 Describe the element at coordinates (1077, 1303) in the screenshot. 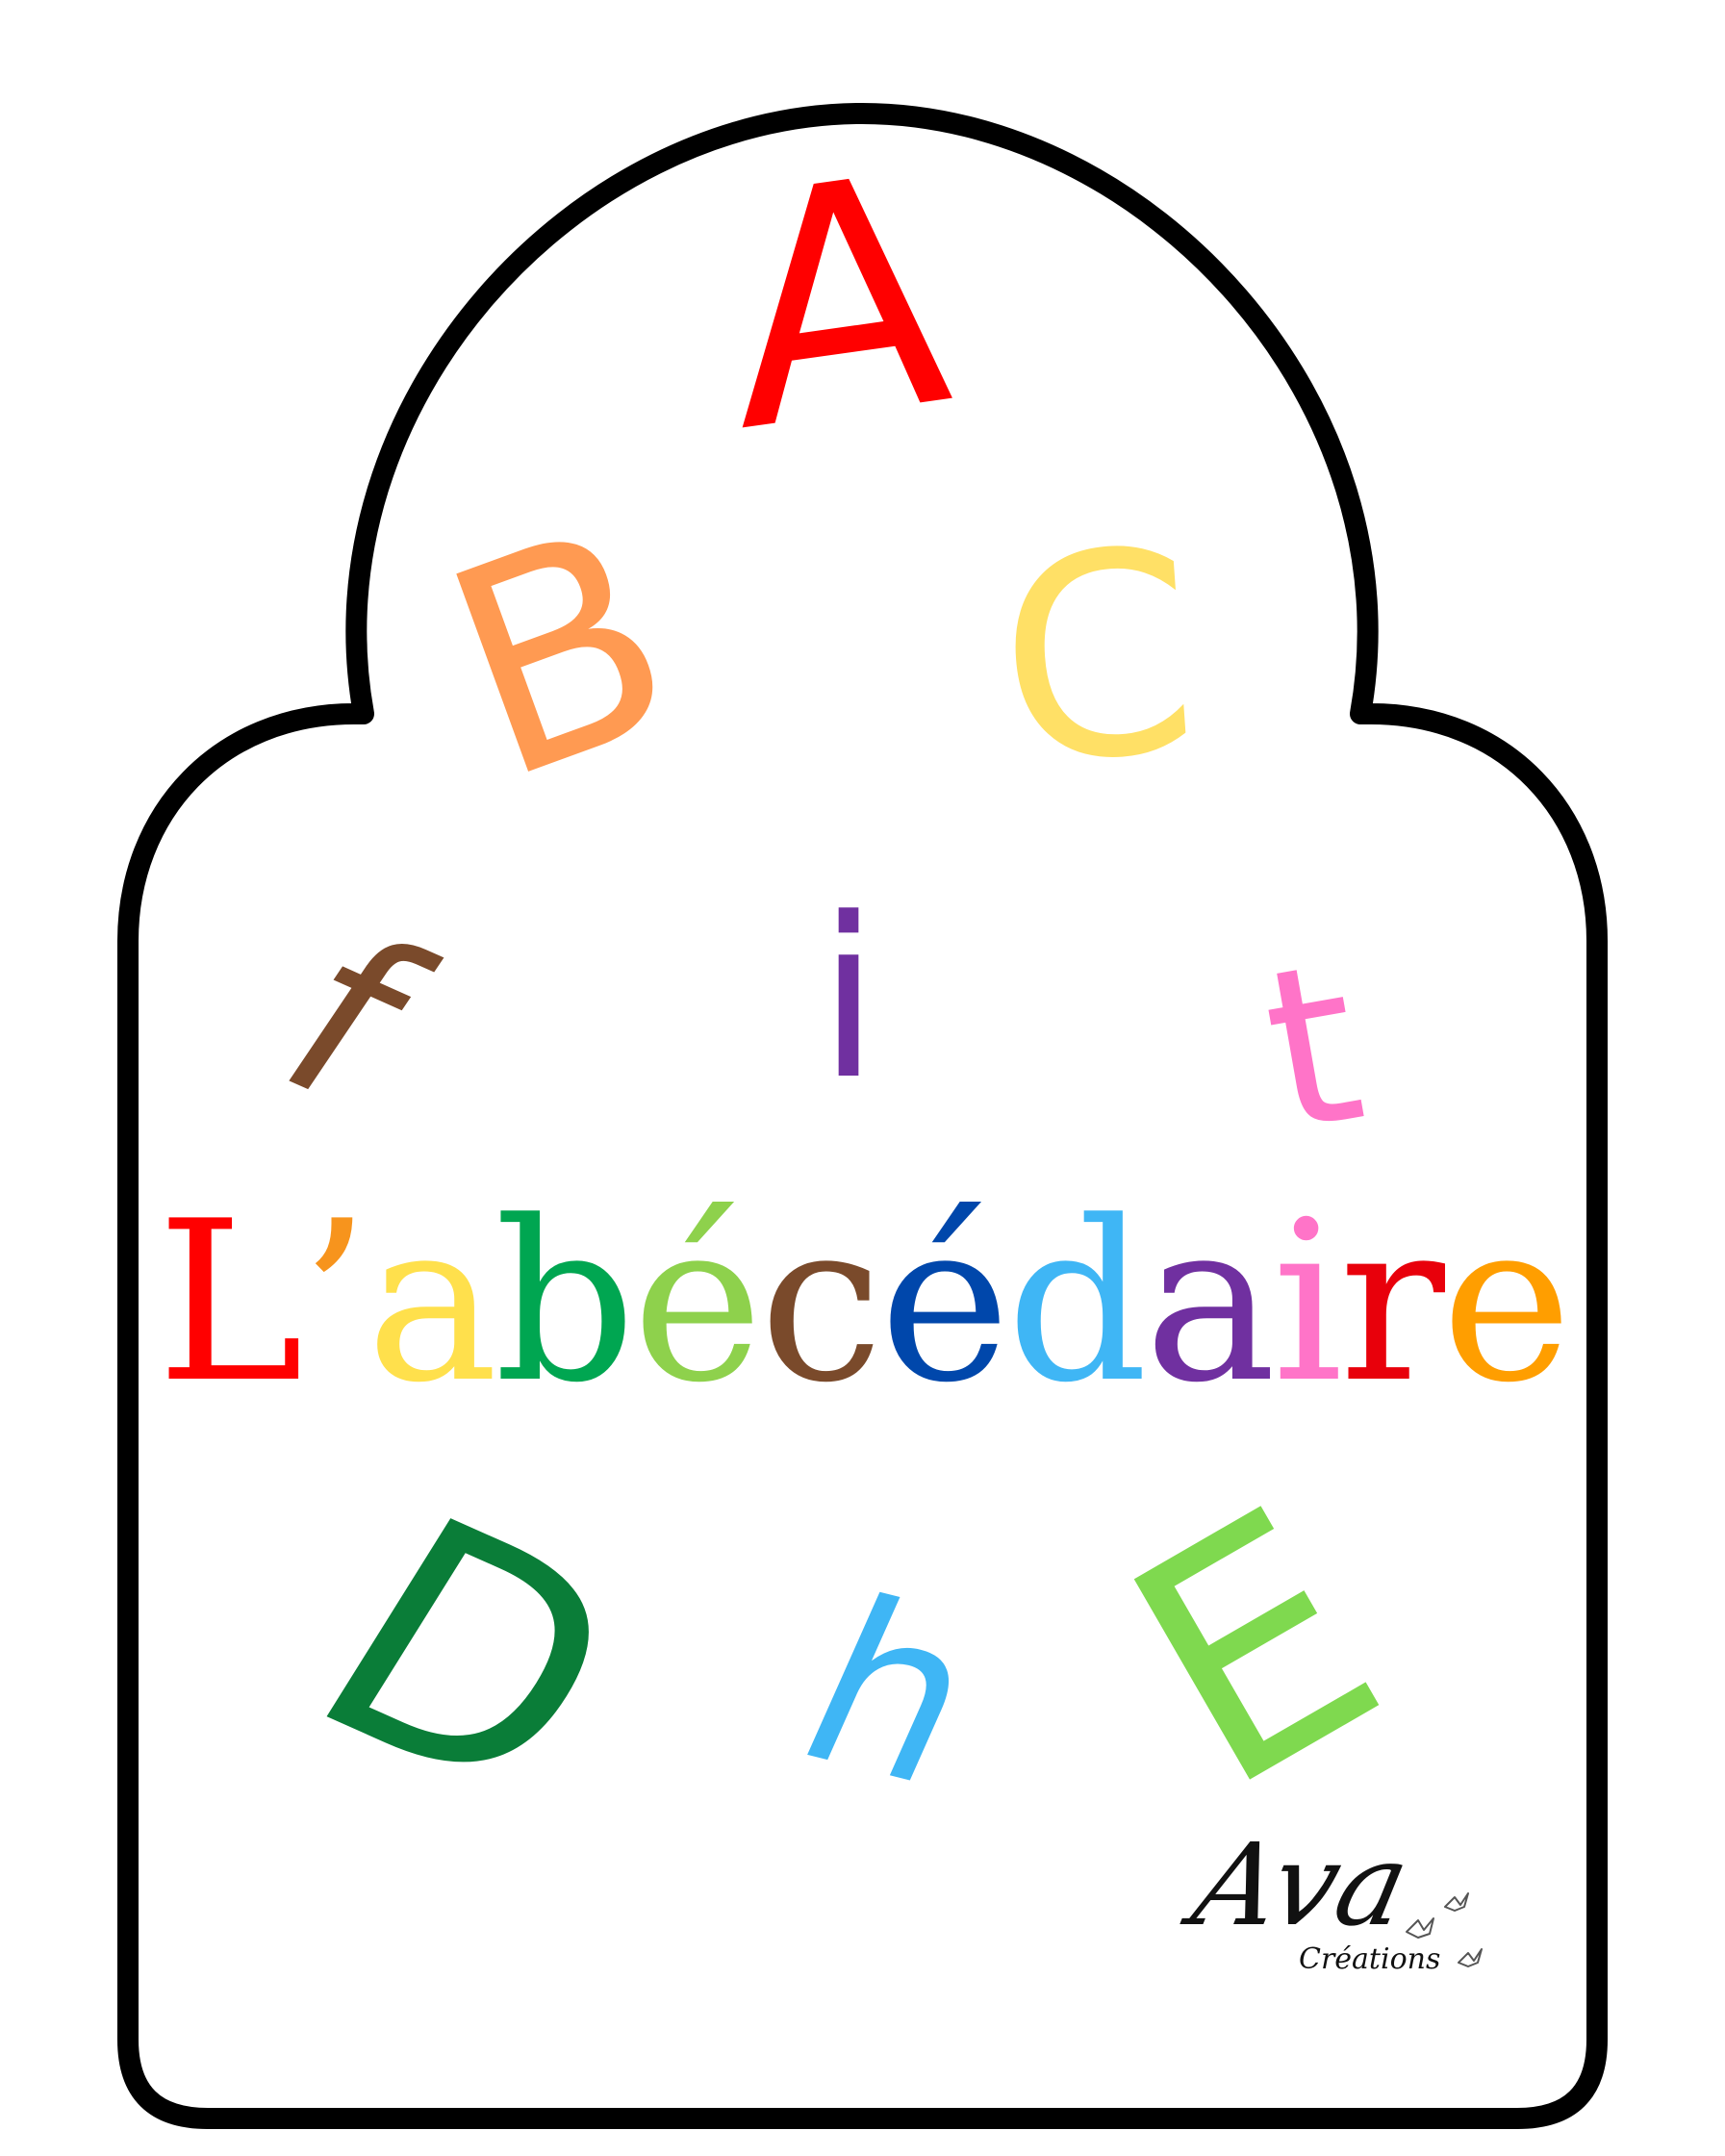

I see `title-character: d` at that location.